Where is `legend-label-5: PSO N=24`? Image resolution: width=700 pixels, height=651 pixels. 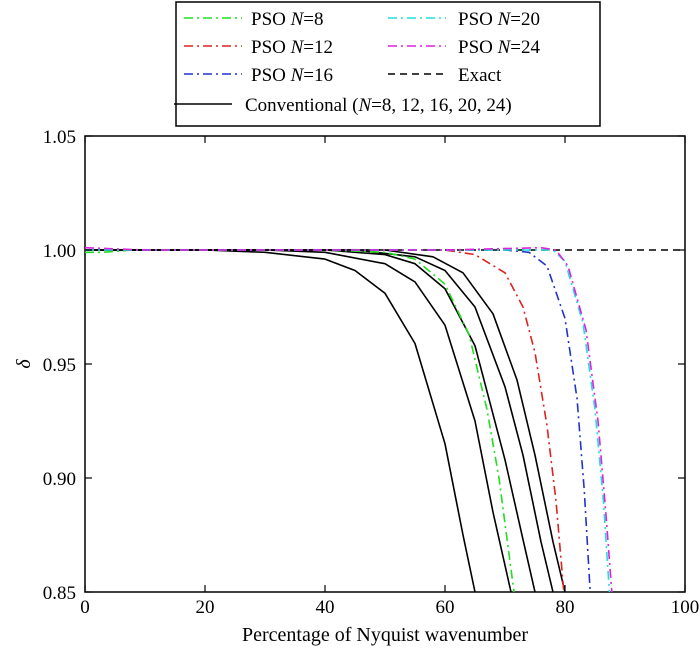
legend-label-5: PSO N=24 is located at coordinates (499, 47).